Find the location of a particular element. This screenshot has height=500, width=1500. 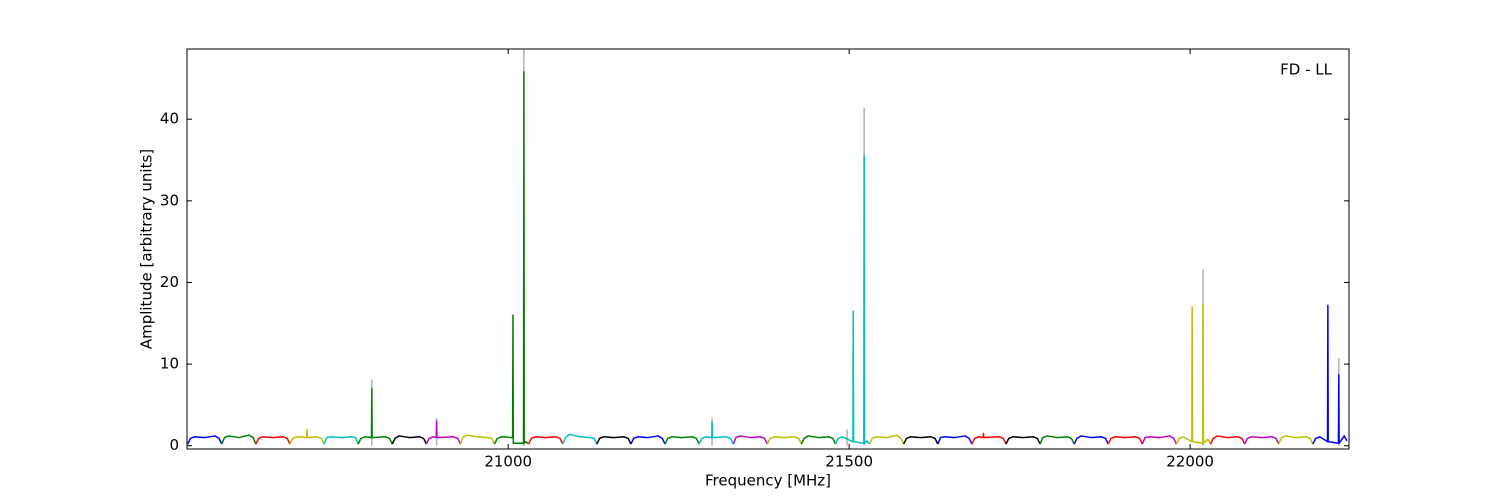

y-tick-label: 0 is located at coordinates (174, 445).